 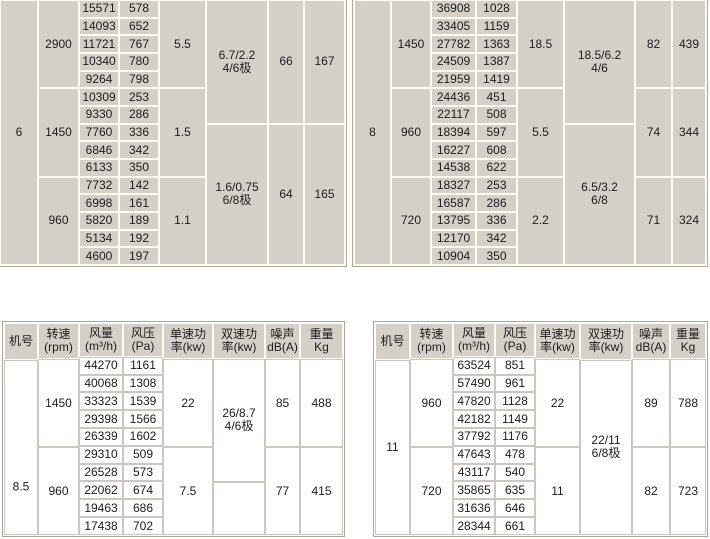 I want to click on pressure-cell: 1602, so click(x=143, y=436).